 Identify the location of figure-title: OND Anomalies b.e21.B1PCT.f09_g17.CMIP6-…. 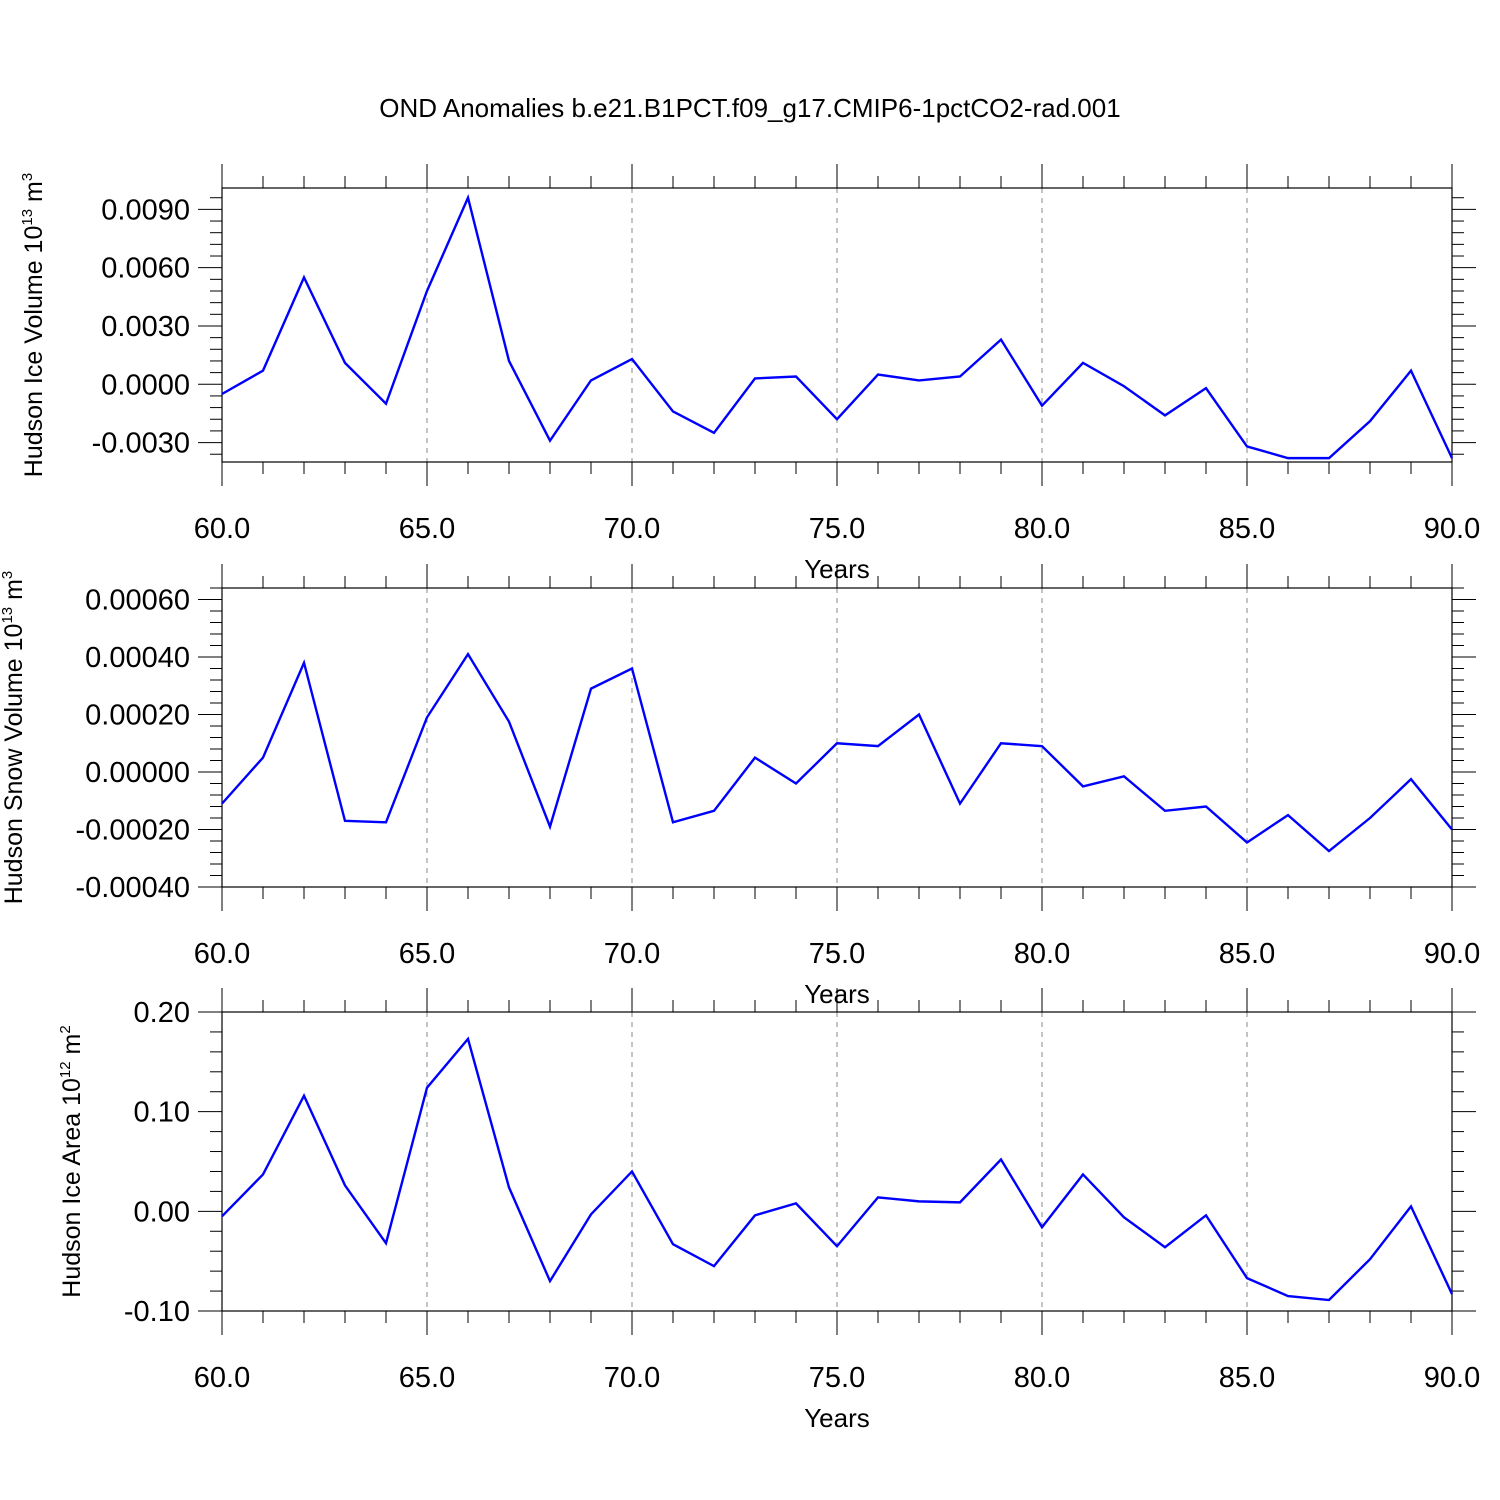
(749, 108).